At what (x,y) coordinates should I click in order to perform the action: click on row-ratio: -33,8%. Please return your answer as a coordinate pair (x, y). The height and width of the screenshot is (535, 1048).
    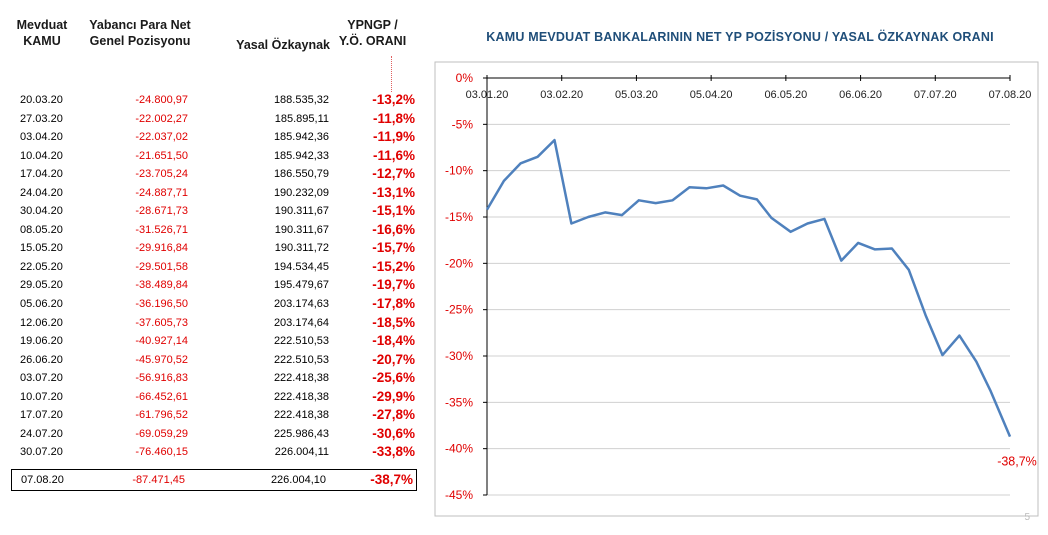
    Looking at the image, I should click on (393, 452).